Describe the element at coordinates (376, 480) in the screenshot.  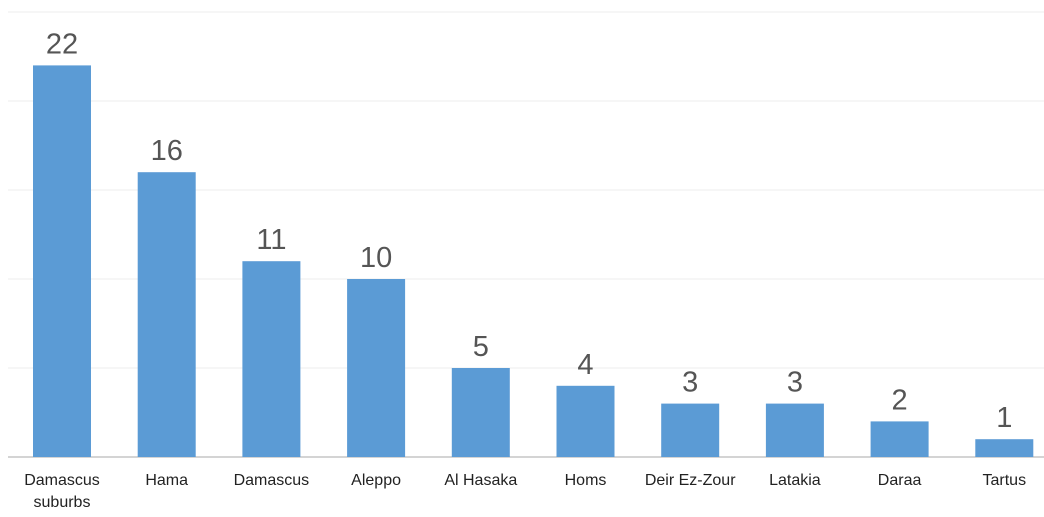
I see `x-tick-label: Aleppo` at that location.